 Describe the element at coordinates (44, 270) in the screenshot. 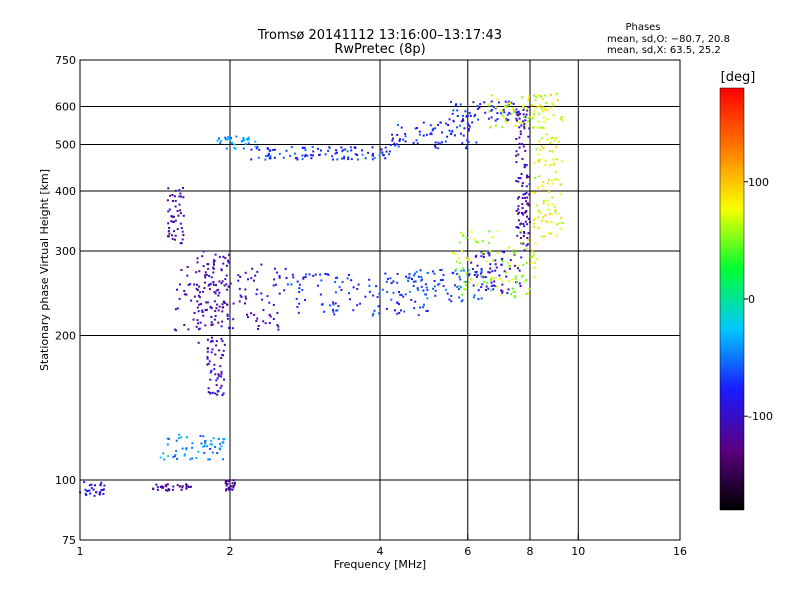

I see `y-axis-label: Stationary phase Virtual Height [km]` at that location.